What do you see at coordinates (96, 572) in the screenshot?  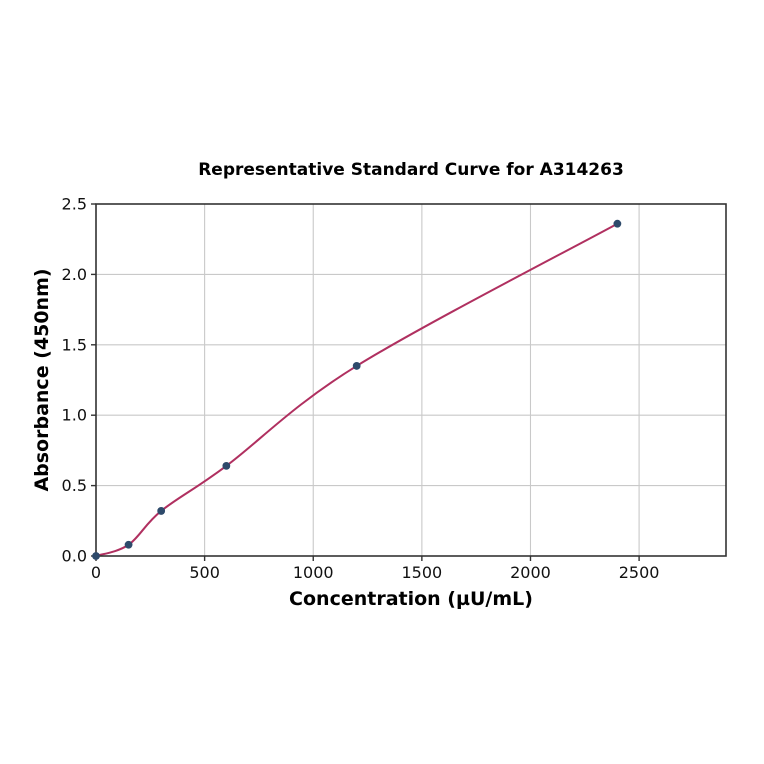 I see `x-tick-label: 0` at bounding box center [96, 572].